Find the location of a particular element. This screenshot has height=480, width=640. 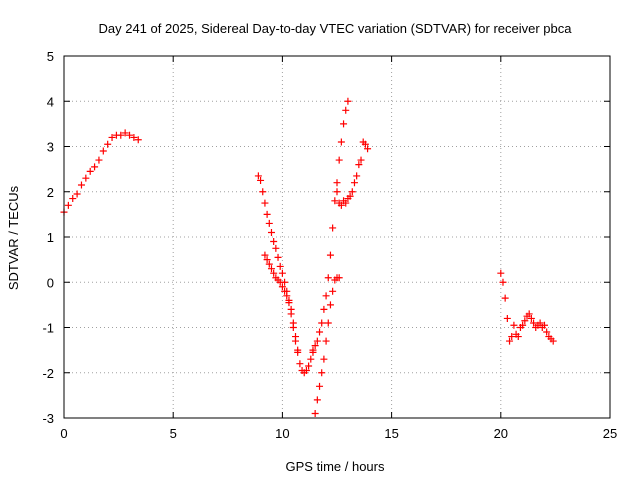

y-tick-label: 2 is located at coordinates (50, 192).